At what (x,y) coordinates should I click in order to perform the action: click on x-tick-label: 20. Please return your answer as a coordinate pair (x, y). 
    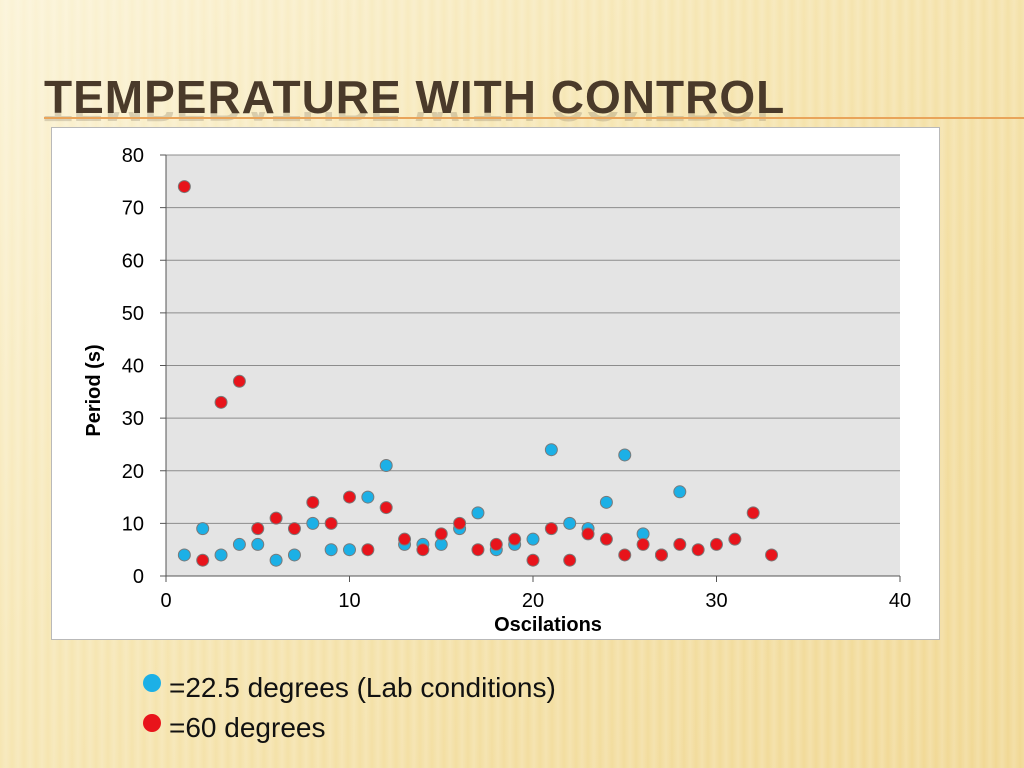
    Looking at the image, I should click on (533, 601).